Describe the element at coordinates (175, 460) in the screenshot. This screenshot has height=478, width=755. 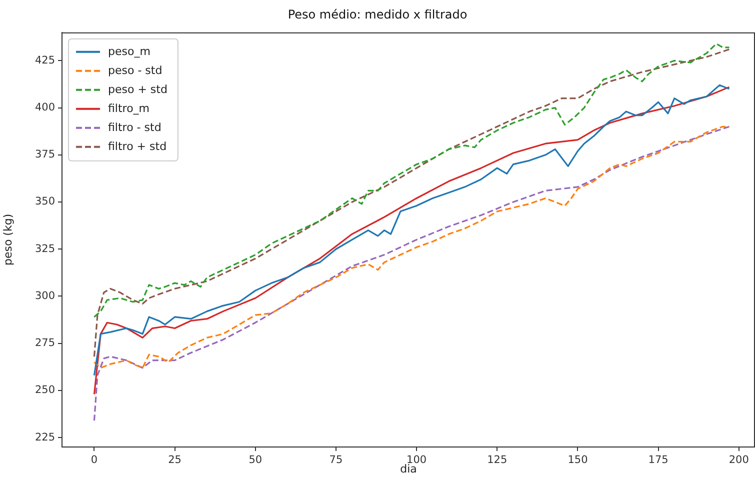
I see `x-tick-label: 25` at that location.